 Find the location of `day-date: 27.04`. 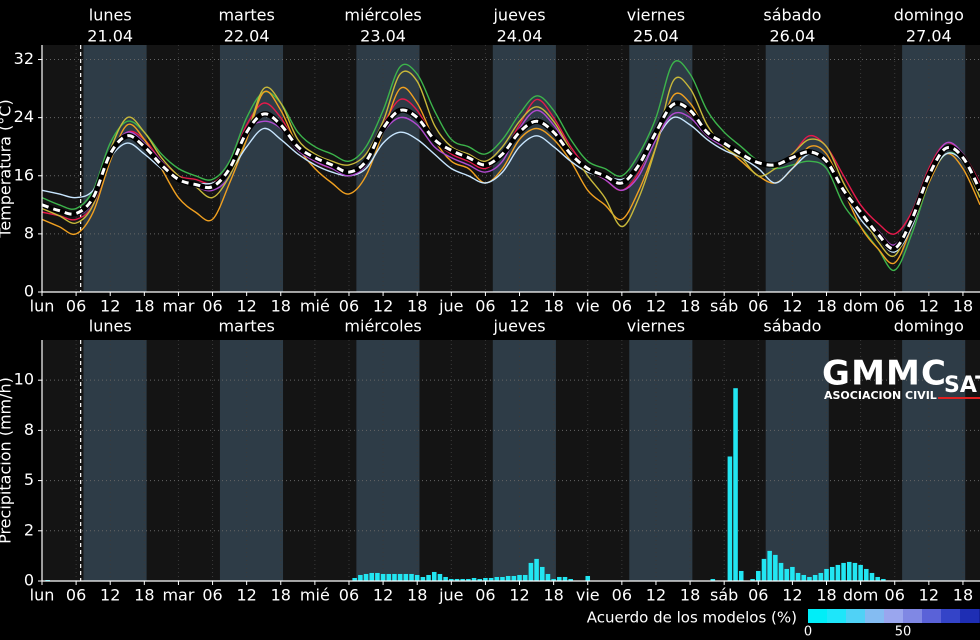

day-date: 27.04 is located at coordinates (929, 36).